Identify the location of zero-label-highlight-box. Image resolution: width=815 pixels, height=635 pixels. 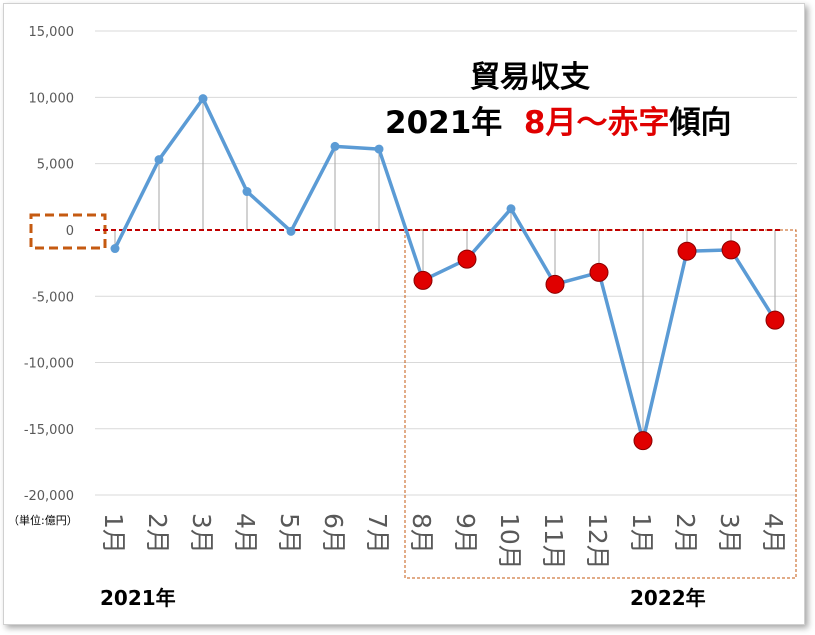
(68, 231).